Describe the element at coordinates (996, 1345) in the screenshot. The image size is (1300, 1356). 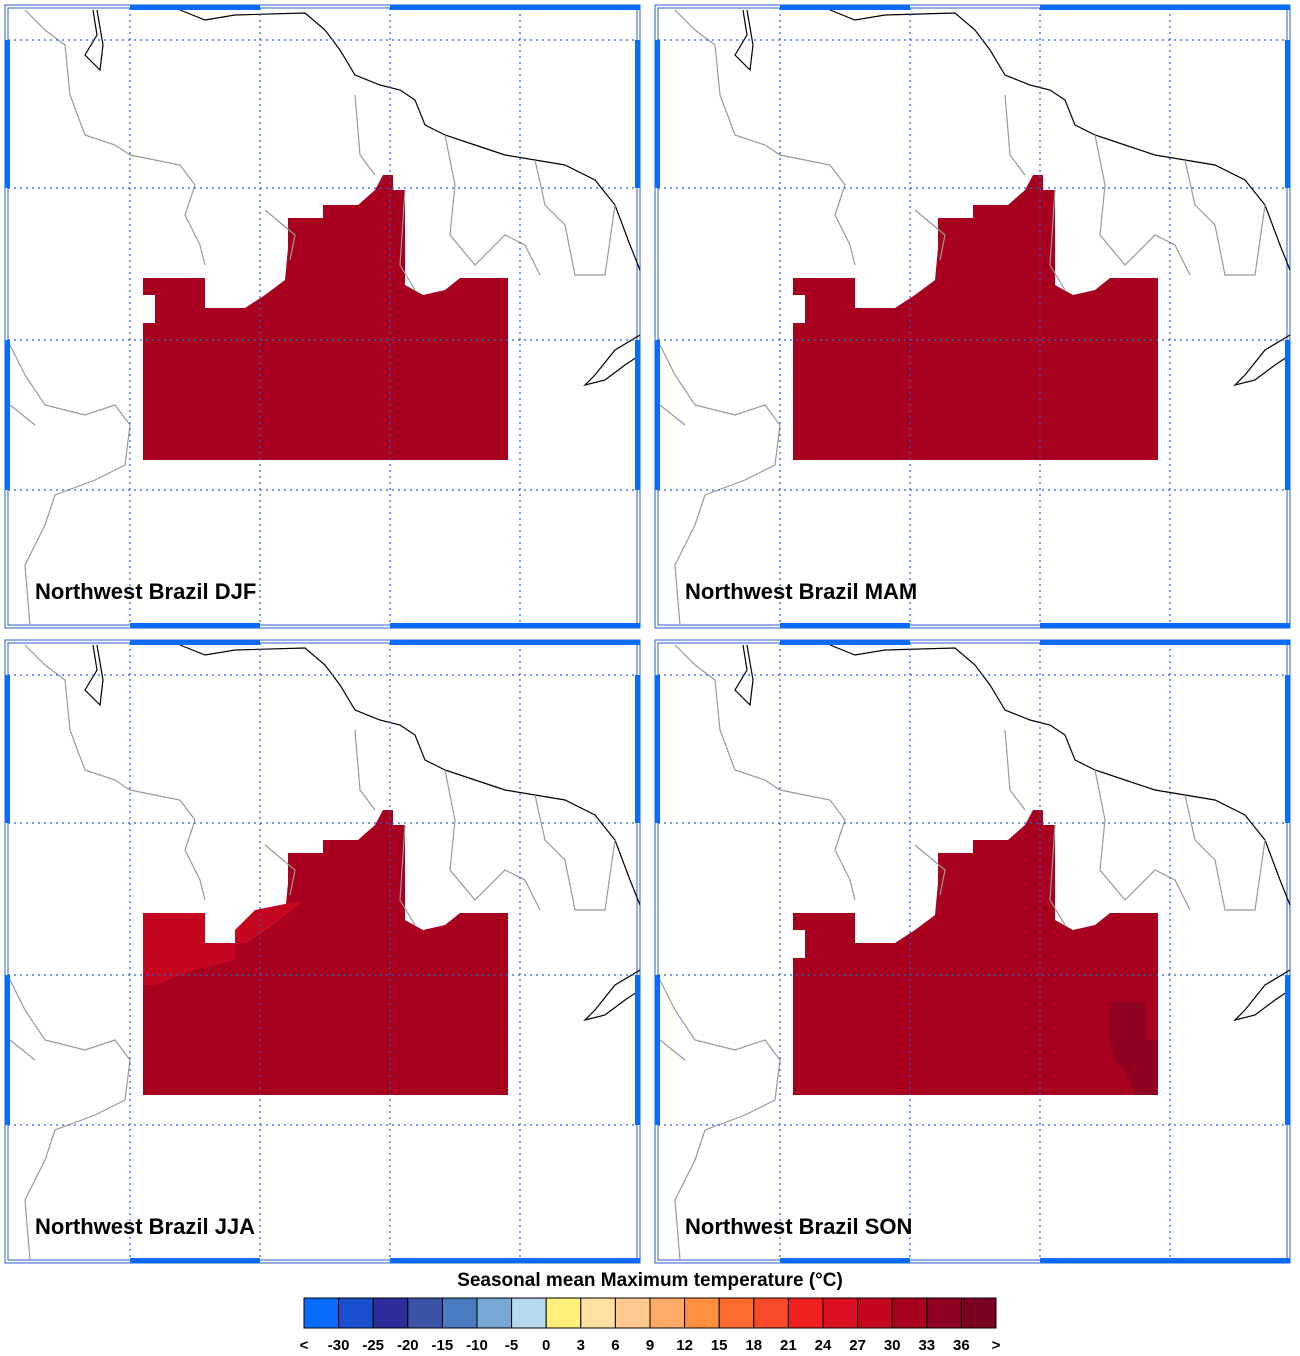
I see `colorbar-label: >` at that location.